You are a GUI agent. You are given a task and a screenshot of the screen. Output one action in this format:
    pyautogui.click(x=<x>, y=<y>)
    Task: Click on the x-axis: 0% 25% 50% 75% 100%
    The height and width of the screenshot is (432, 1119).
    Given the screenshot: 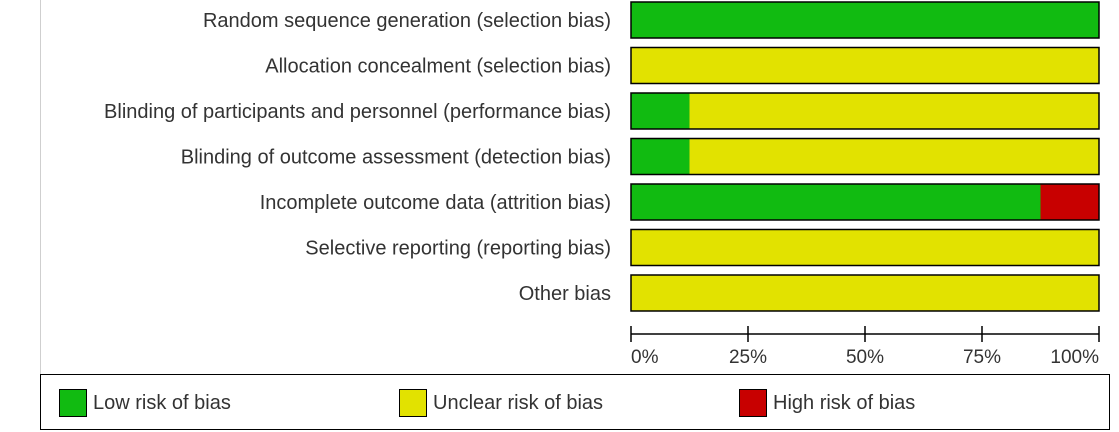 What is the action you would take?
    pyautogui.click(x=865, y=347)
    